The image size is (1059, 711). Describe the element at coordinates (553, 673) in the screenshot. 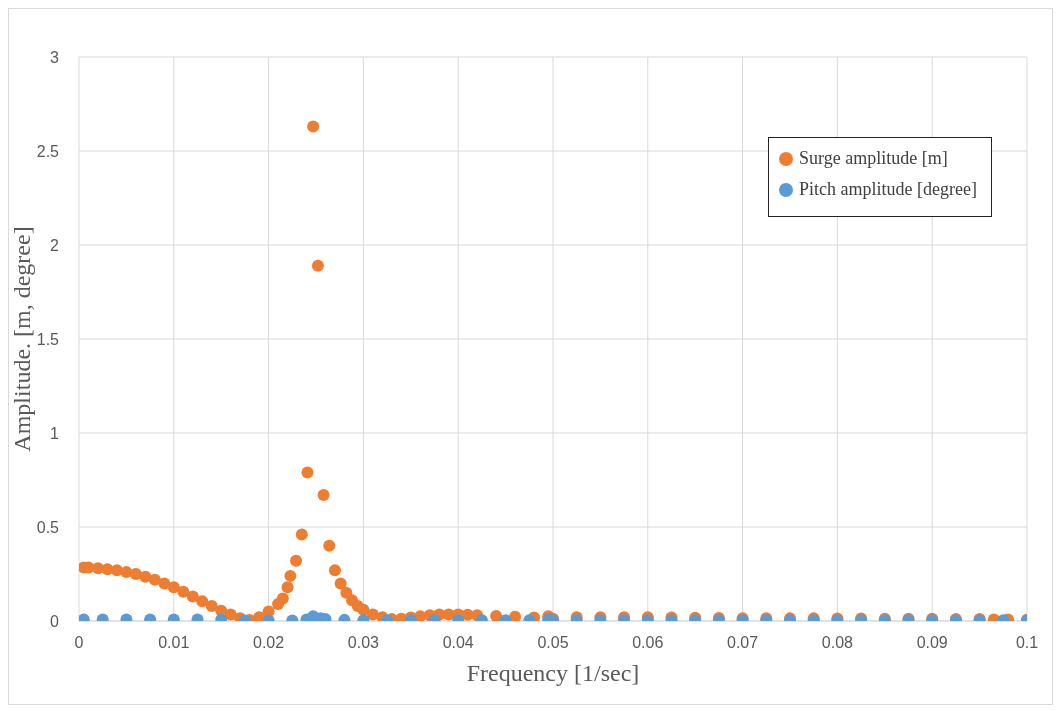

I see `x-axis-title: Frequency [1/sec]` at that location.